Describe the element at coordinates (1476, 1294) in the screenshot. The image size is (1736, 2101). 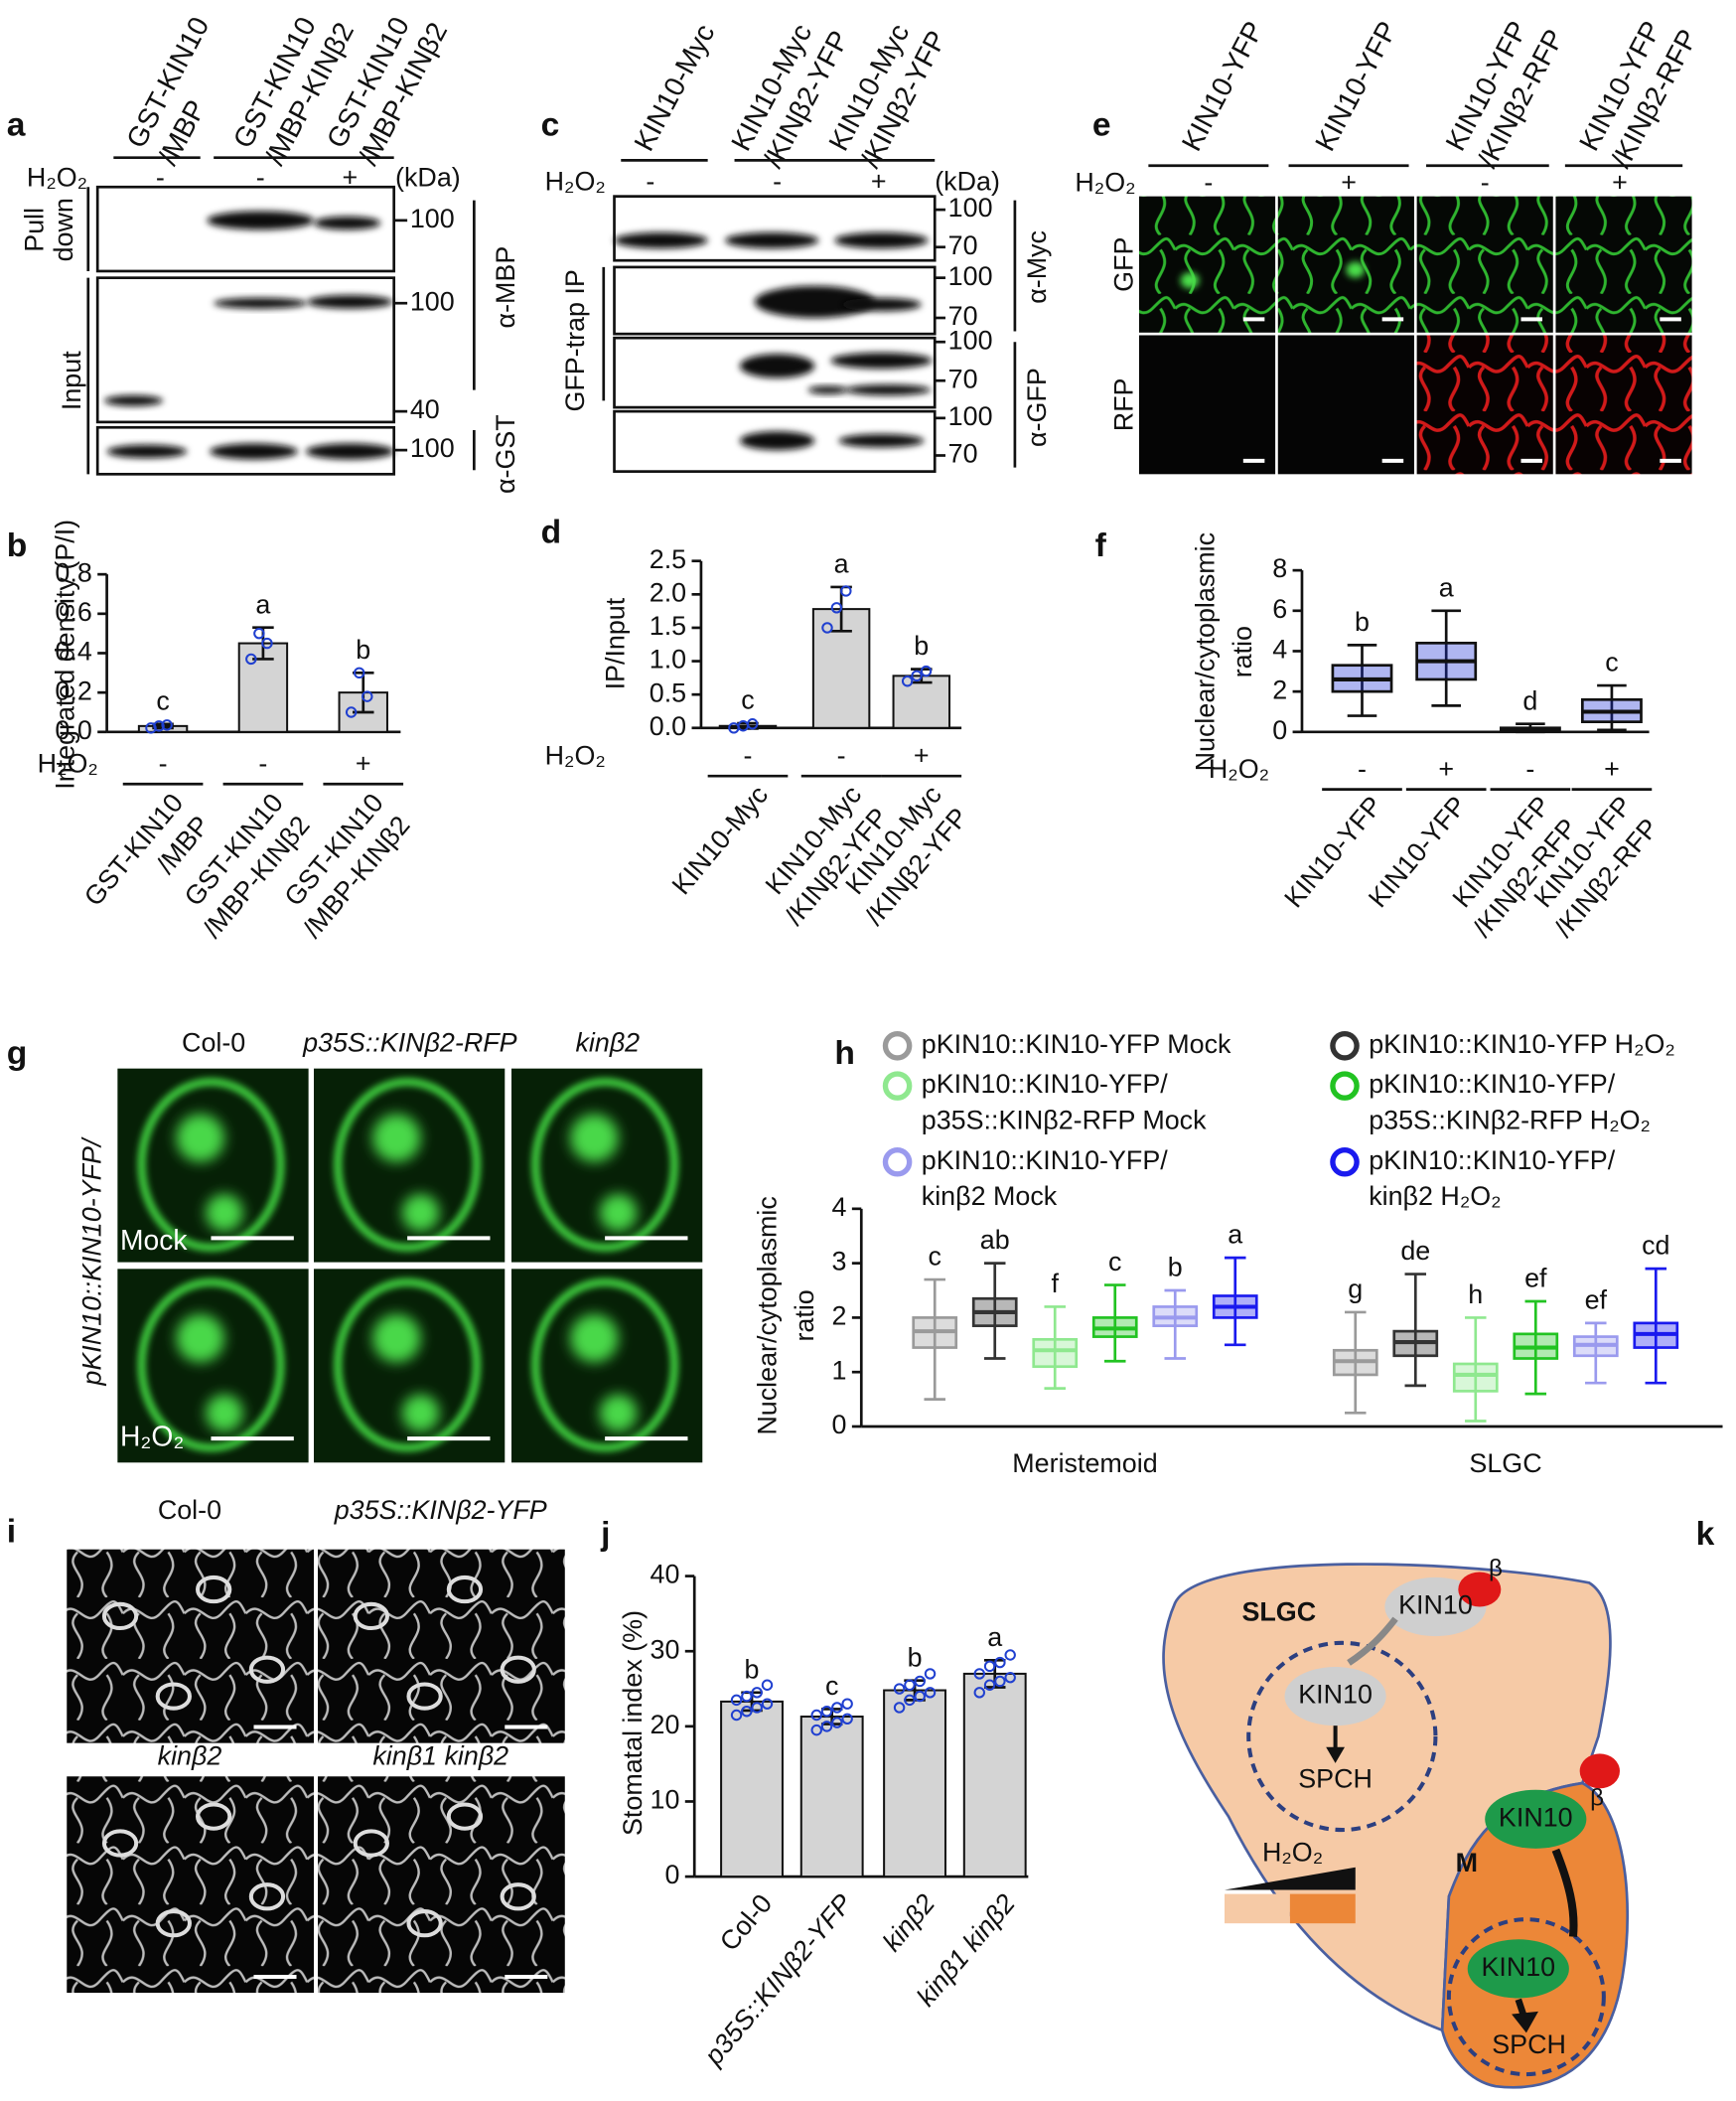
I see `significance-letter: h` at that location.